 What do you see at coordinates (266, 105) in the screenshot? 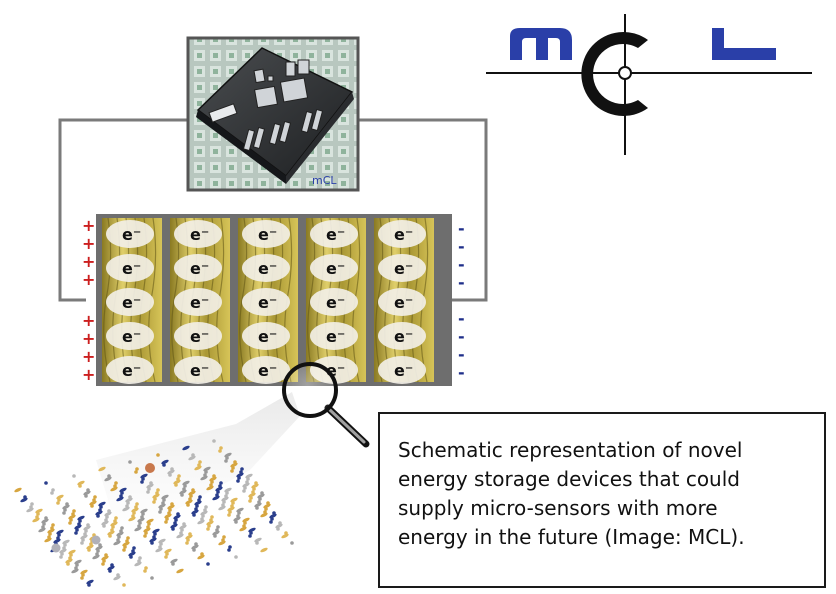
I see `chip-pads` at bounding box center [266, 105].